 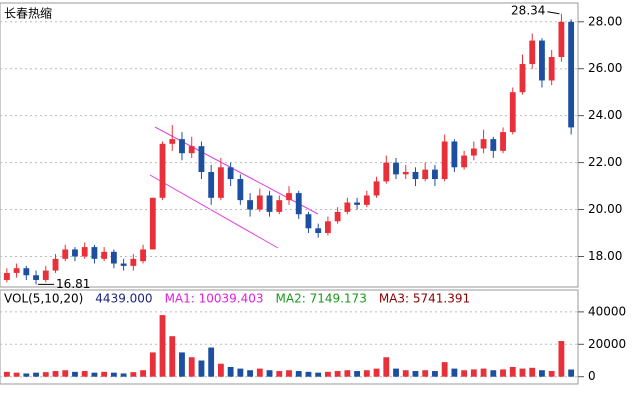 What do you see at coordinates (553, 13) in the screenshot?
I see `annotation-arrow` at bounding box center [553, 13].